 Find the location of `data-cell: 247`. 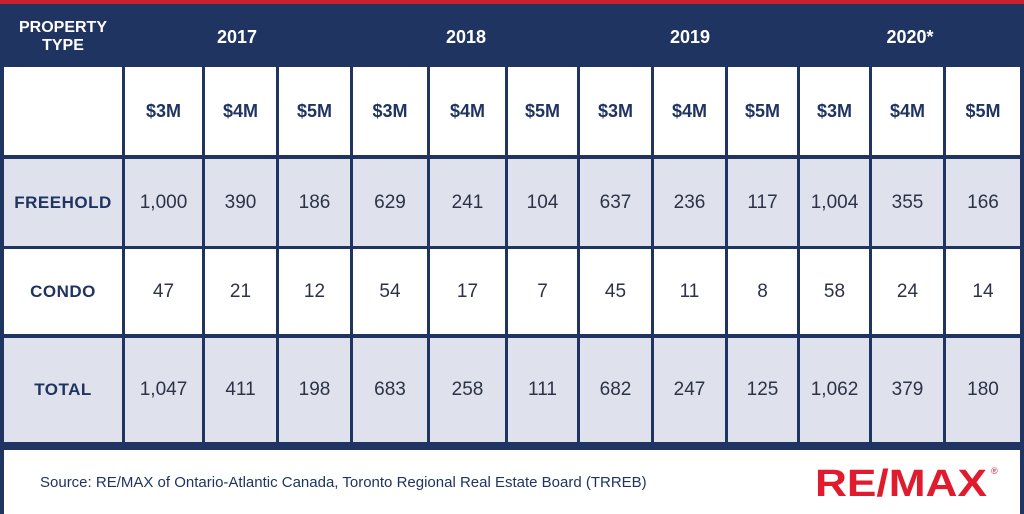

data-cell: 247 is located at coordinates (689, 390).